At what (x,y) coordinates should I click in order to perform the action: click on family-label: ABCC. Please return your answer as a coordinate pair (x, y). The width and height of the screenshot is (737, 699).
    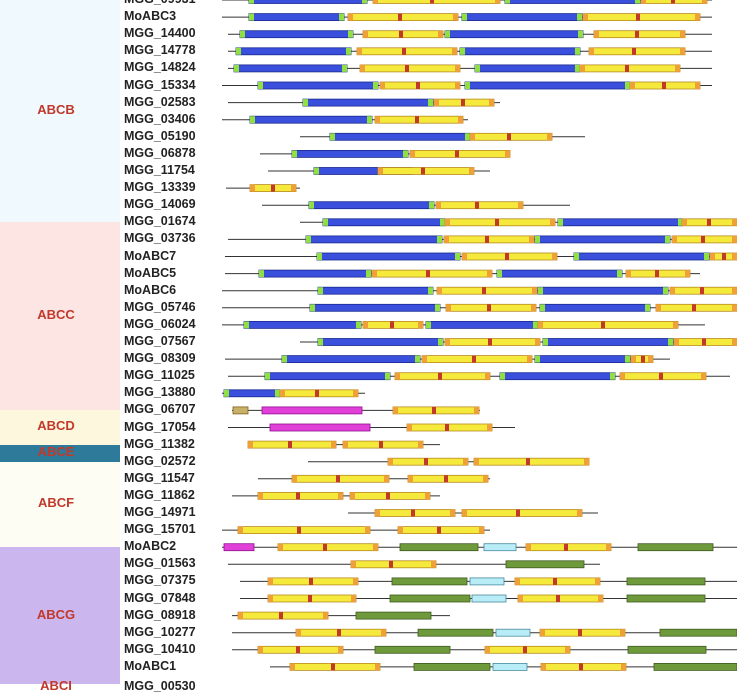
    Looking at the image, I should click on (56, 315).